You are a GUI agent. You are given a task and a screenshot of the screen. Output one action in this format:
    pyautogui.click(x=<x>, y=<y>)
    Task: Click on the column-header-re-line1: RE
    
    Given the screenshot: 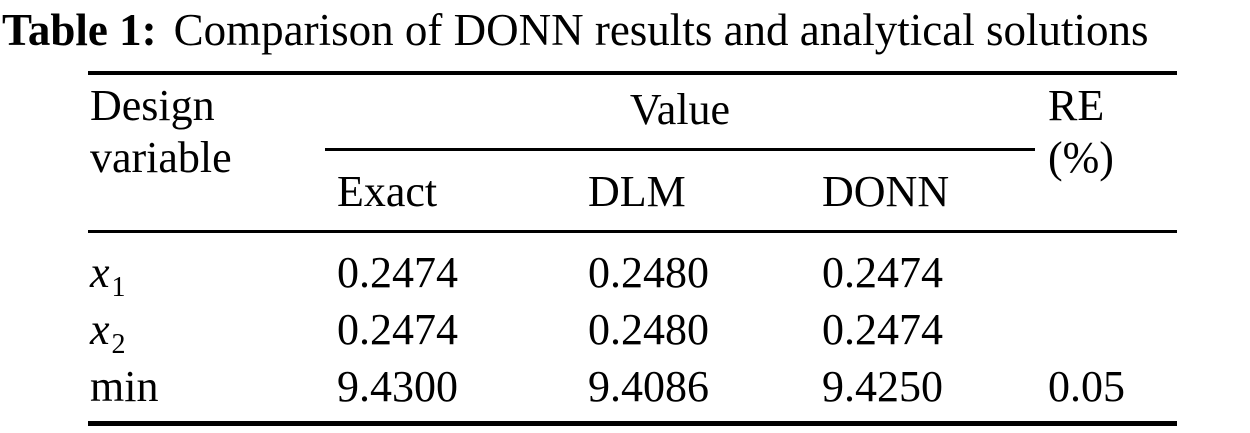 What is the action you would take?
    pyautogui.click(x=1076, y=105)
    